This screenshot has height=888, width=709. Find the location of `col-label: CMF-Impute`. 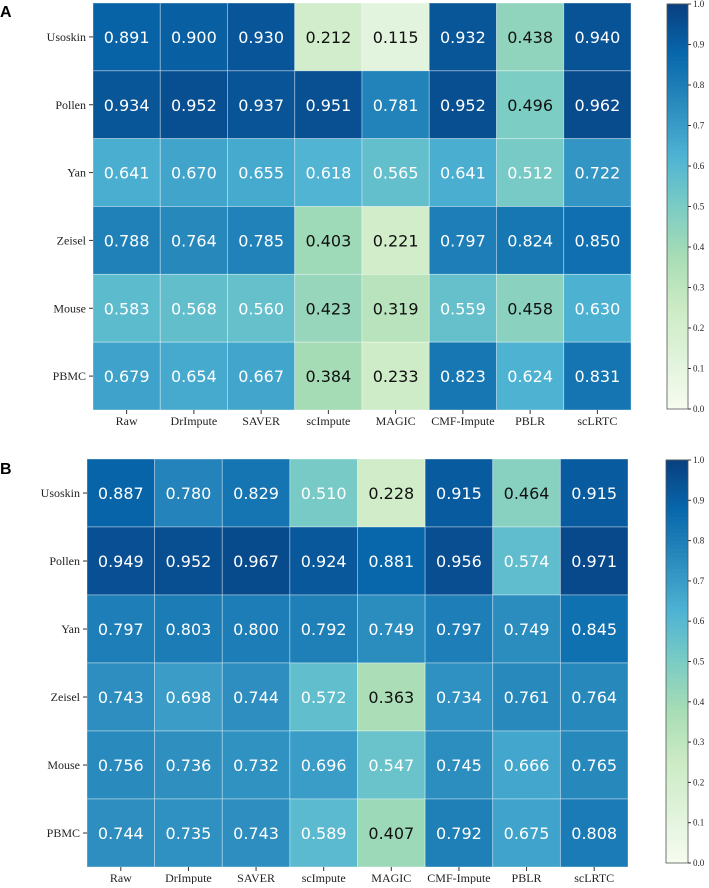

col-label: CMF-Impute is located at coordinates (458, 877).